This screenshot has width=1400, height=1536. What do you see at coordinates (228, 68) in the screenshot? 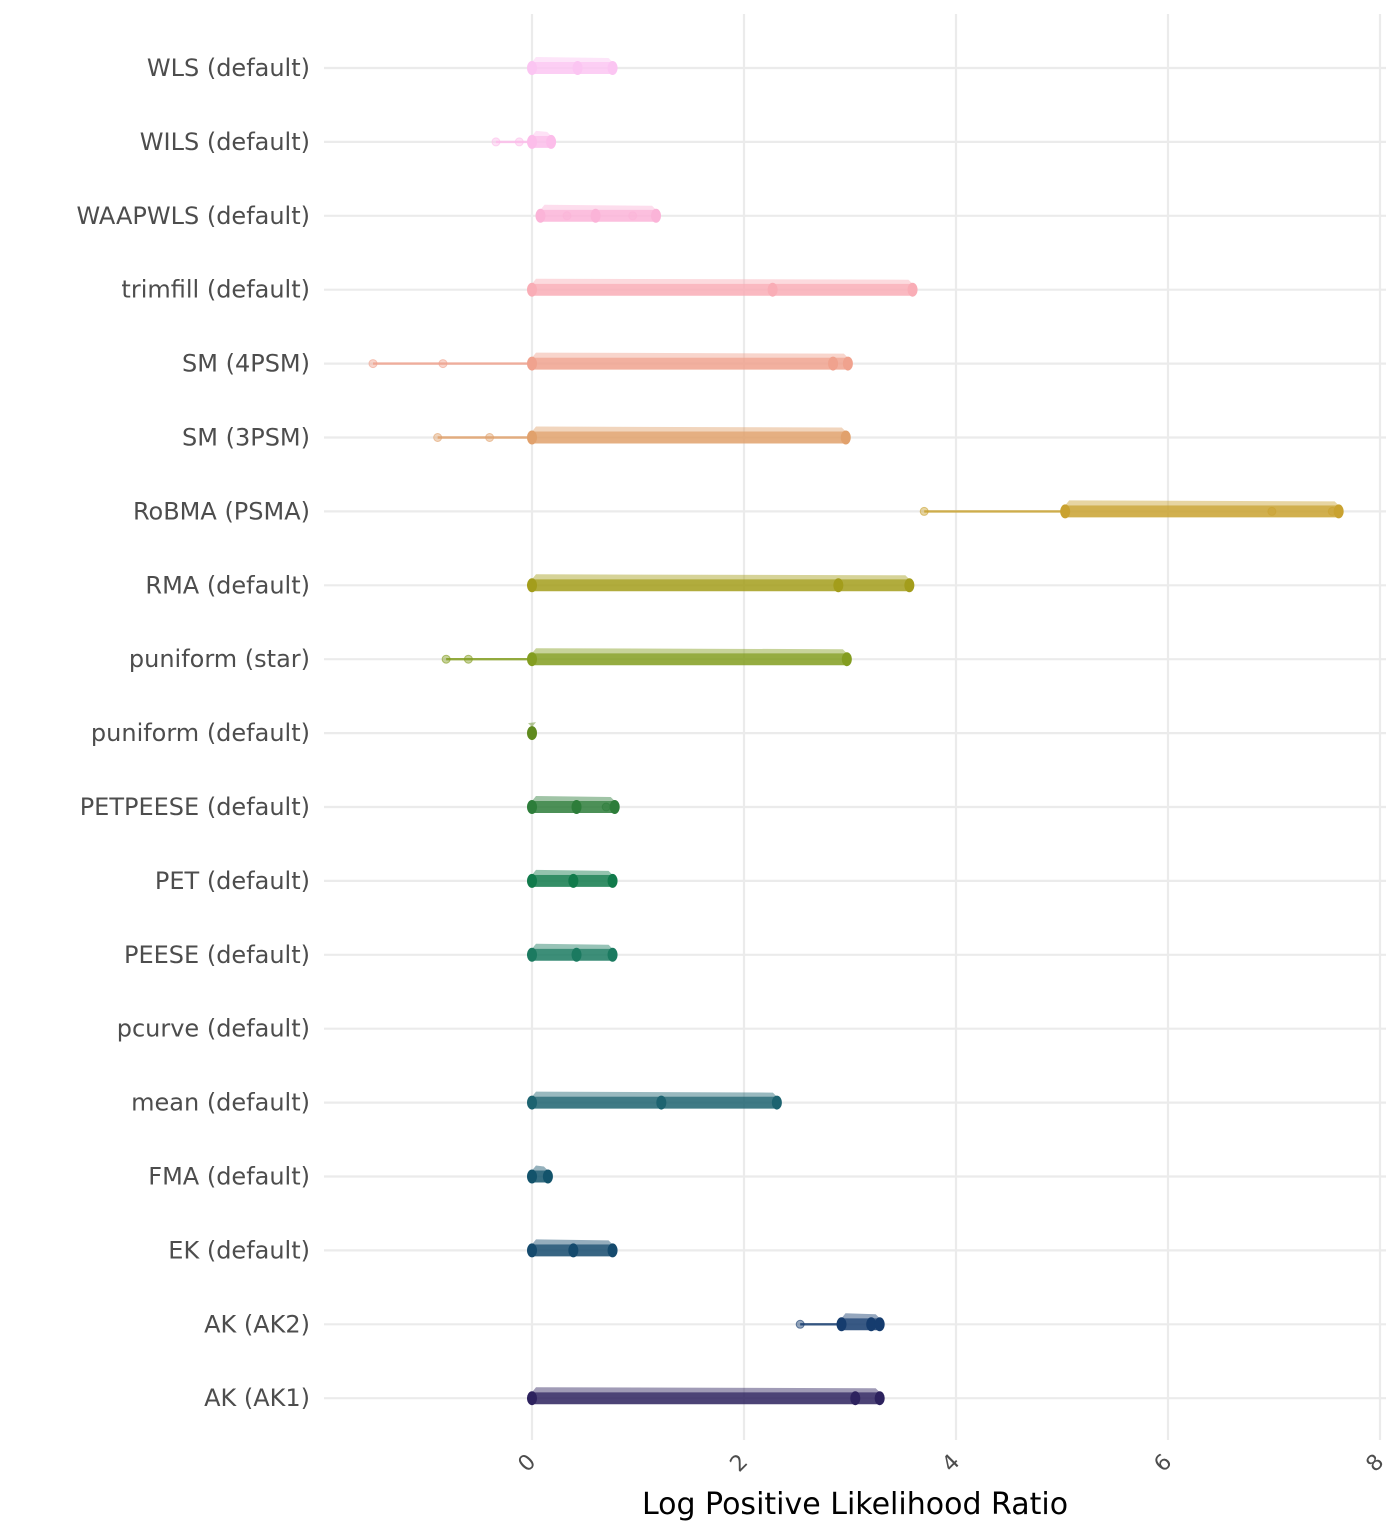
I see `y-tick-label: WLS (default)` at bounding box center [228, 68].